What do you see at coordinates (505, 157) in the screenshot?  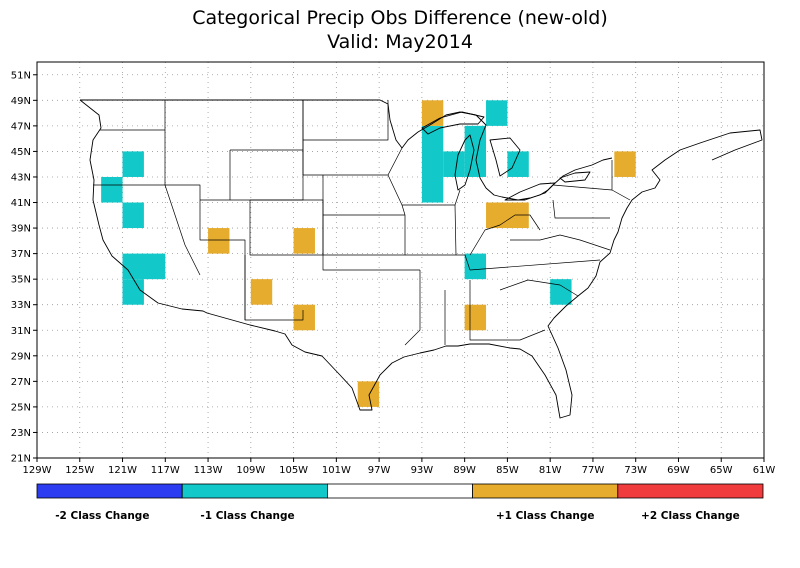 I see `lake-huron` at bounding box center [505, 157].